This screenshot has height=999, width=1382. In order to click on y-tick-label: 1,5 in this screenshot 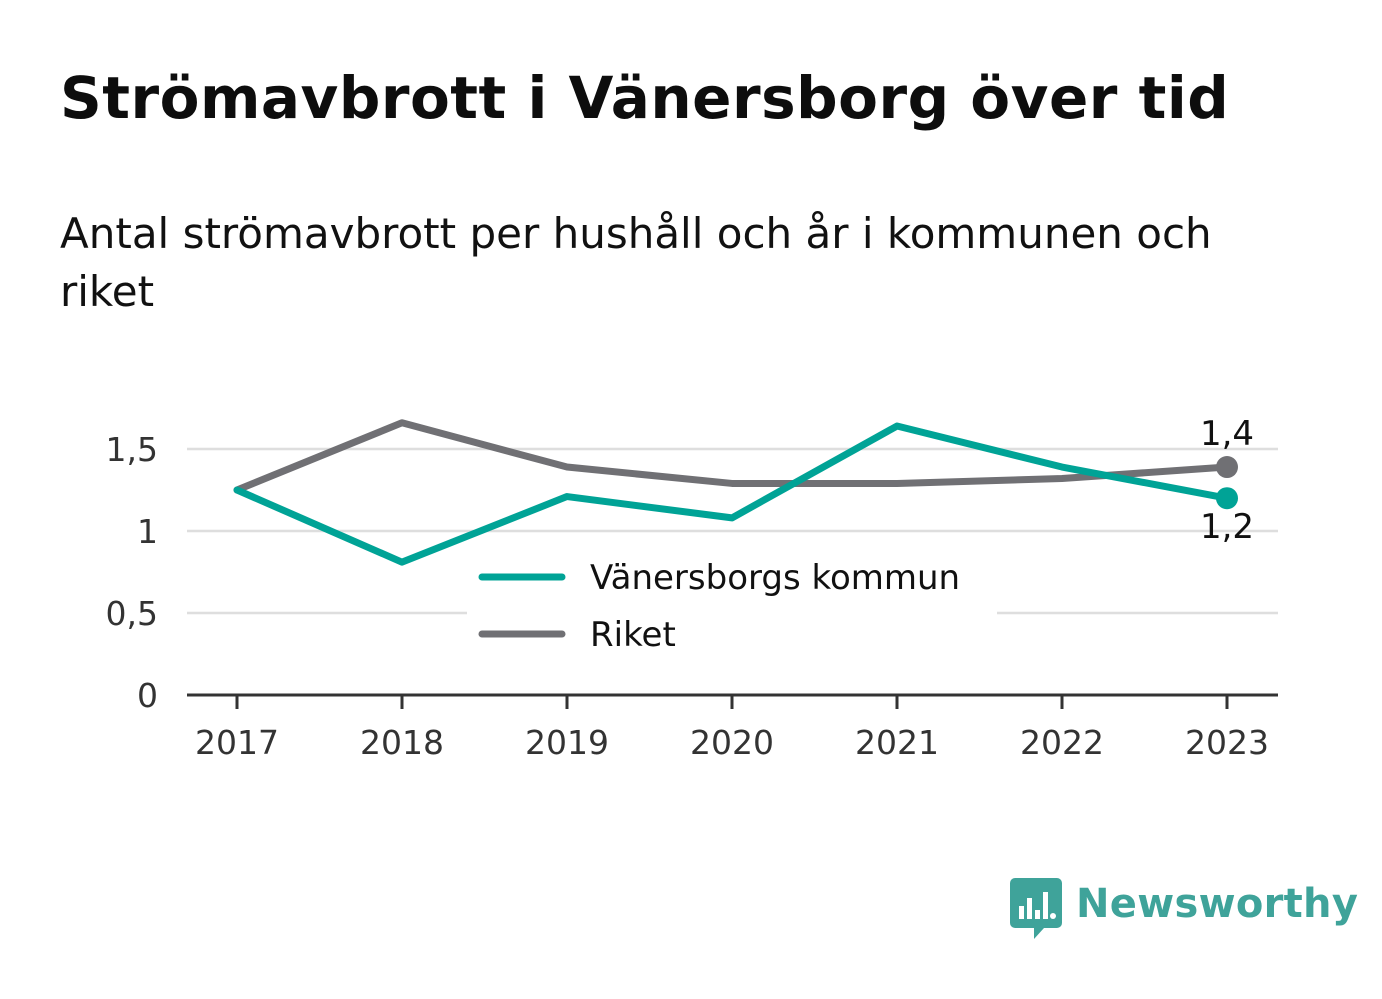, I will do `click(132, 449)`.